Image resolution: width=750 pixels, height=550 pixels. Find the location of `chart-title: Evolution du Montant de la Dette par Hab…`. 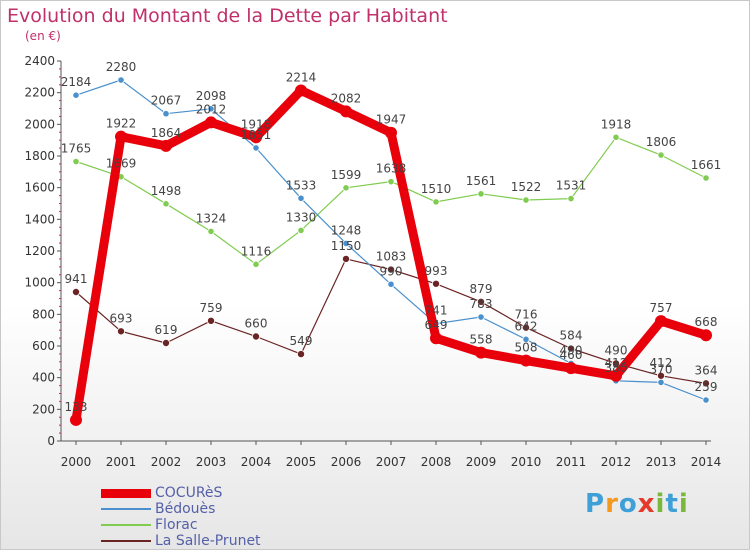

chart-title: Evolution du Montant de la Dette par Hab… is located at coordinates (227, 16).